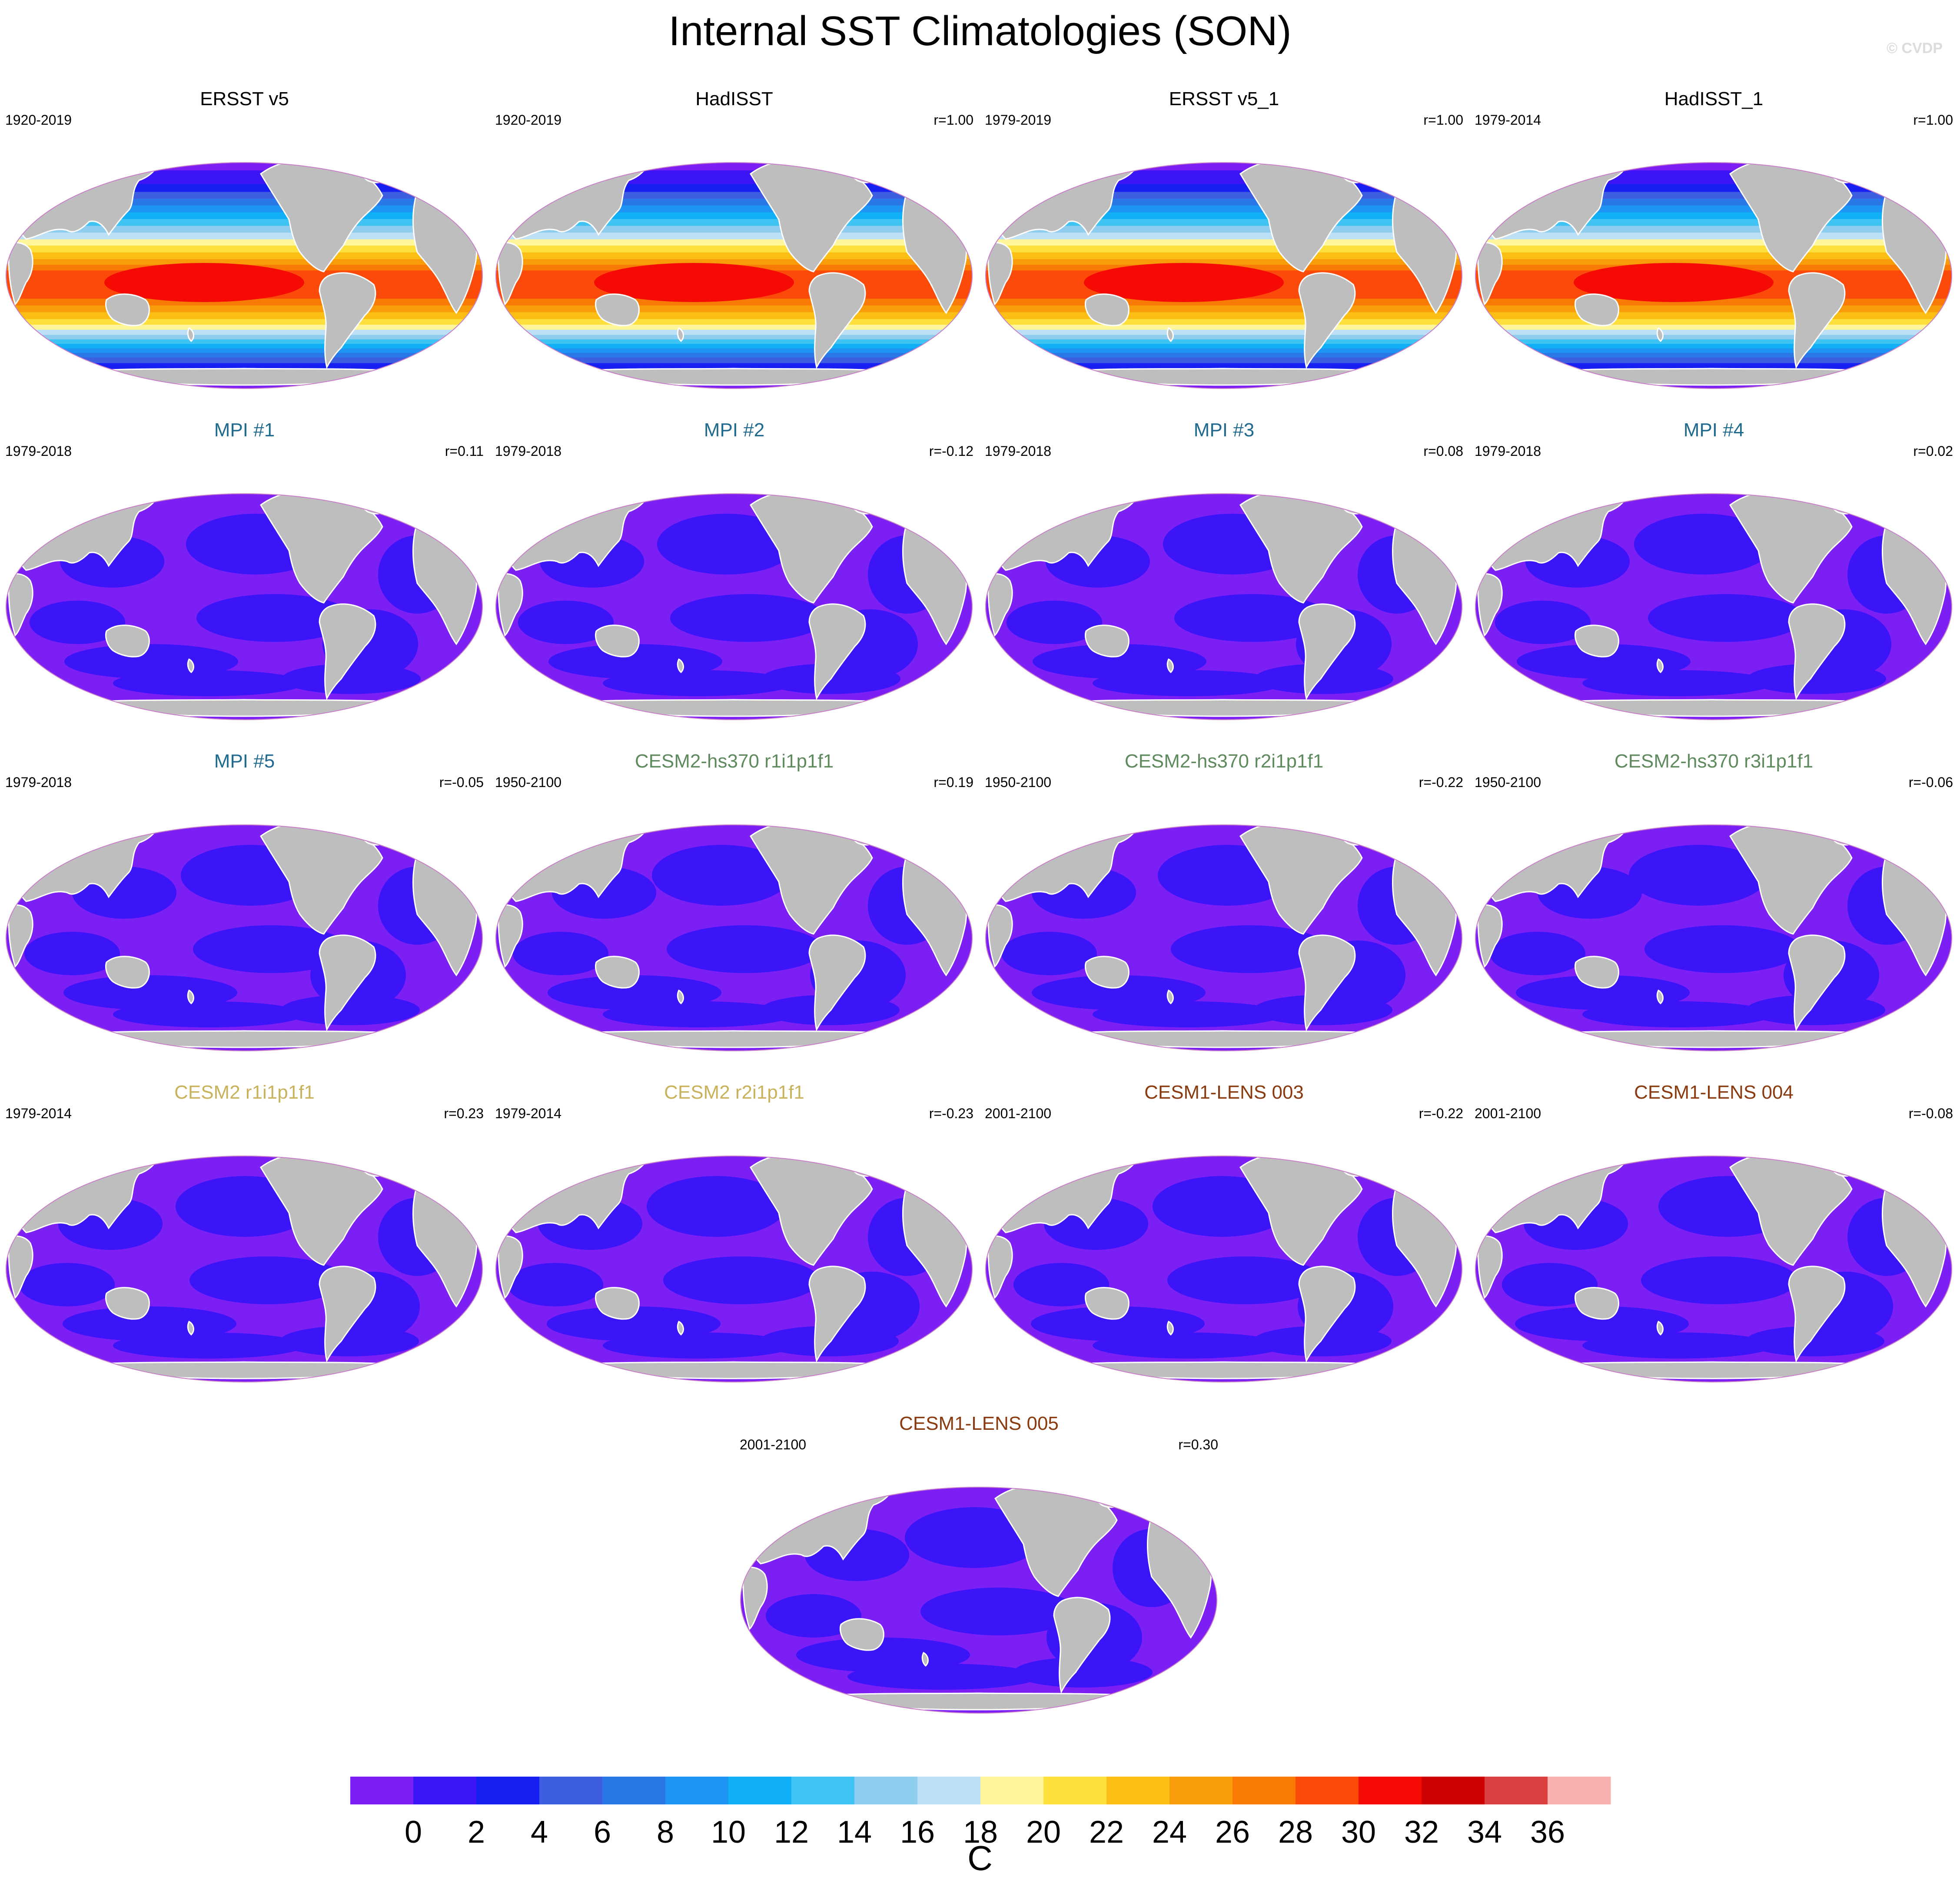 This screenshot has height=1887, width=1960. Describe the element at coordinates (734, 430) in the screenshot. I see `panel-title: MPI #2` at that location.